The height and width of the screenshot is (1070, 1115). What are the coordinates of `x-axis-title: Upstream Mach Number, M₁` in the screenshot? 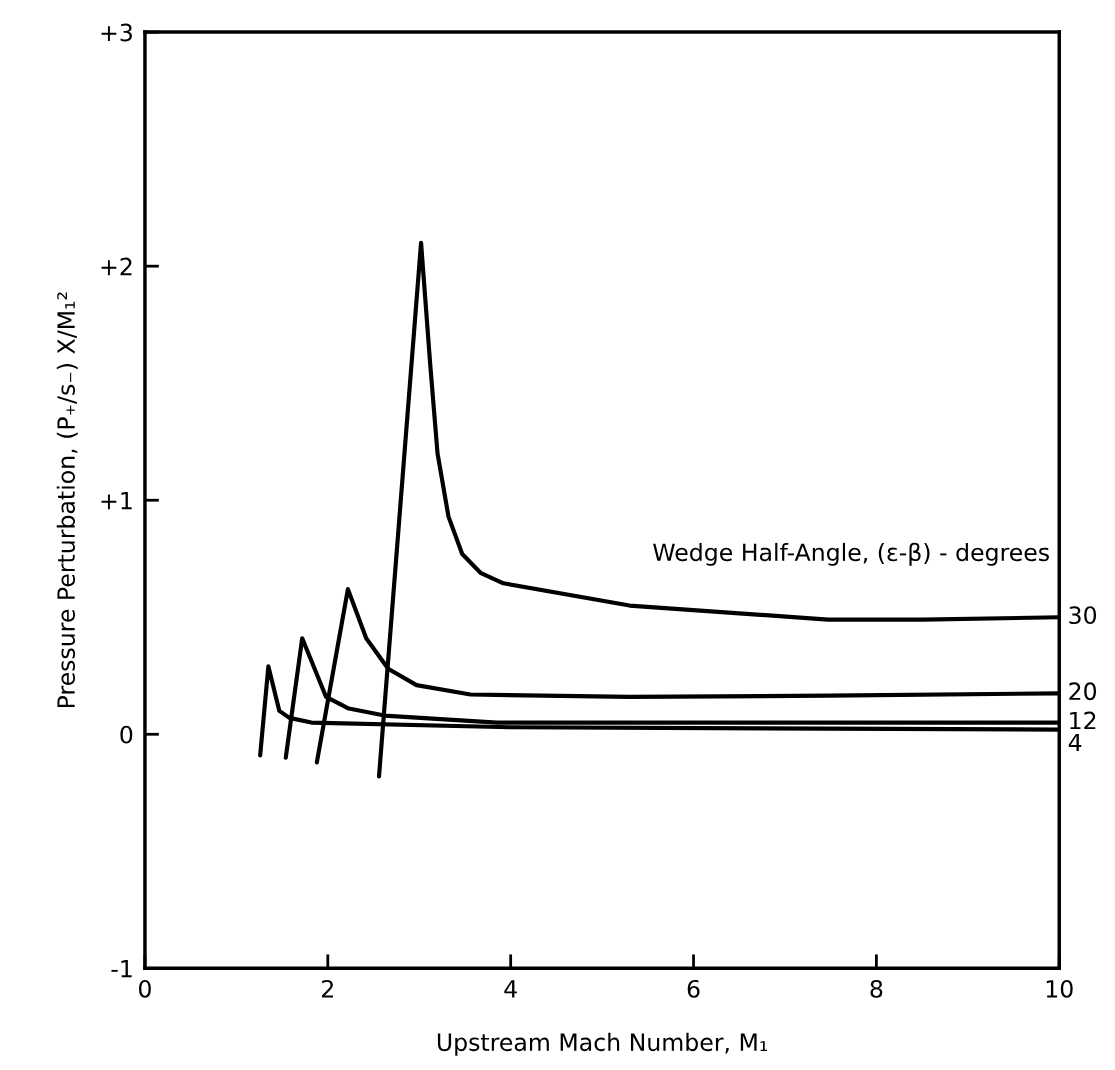 It's located at (602, 1044).